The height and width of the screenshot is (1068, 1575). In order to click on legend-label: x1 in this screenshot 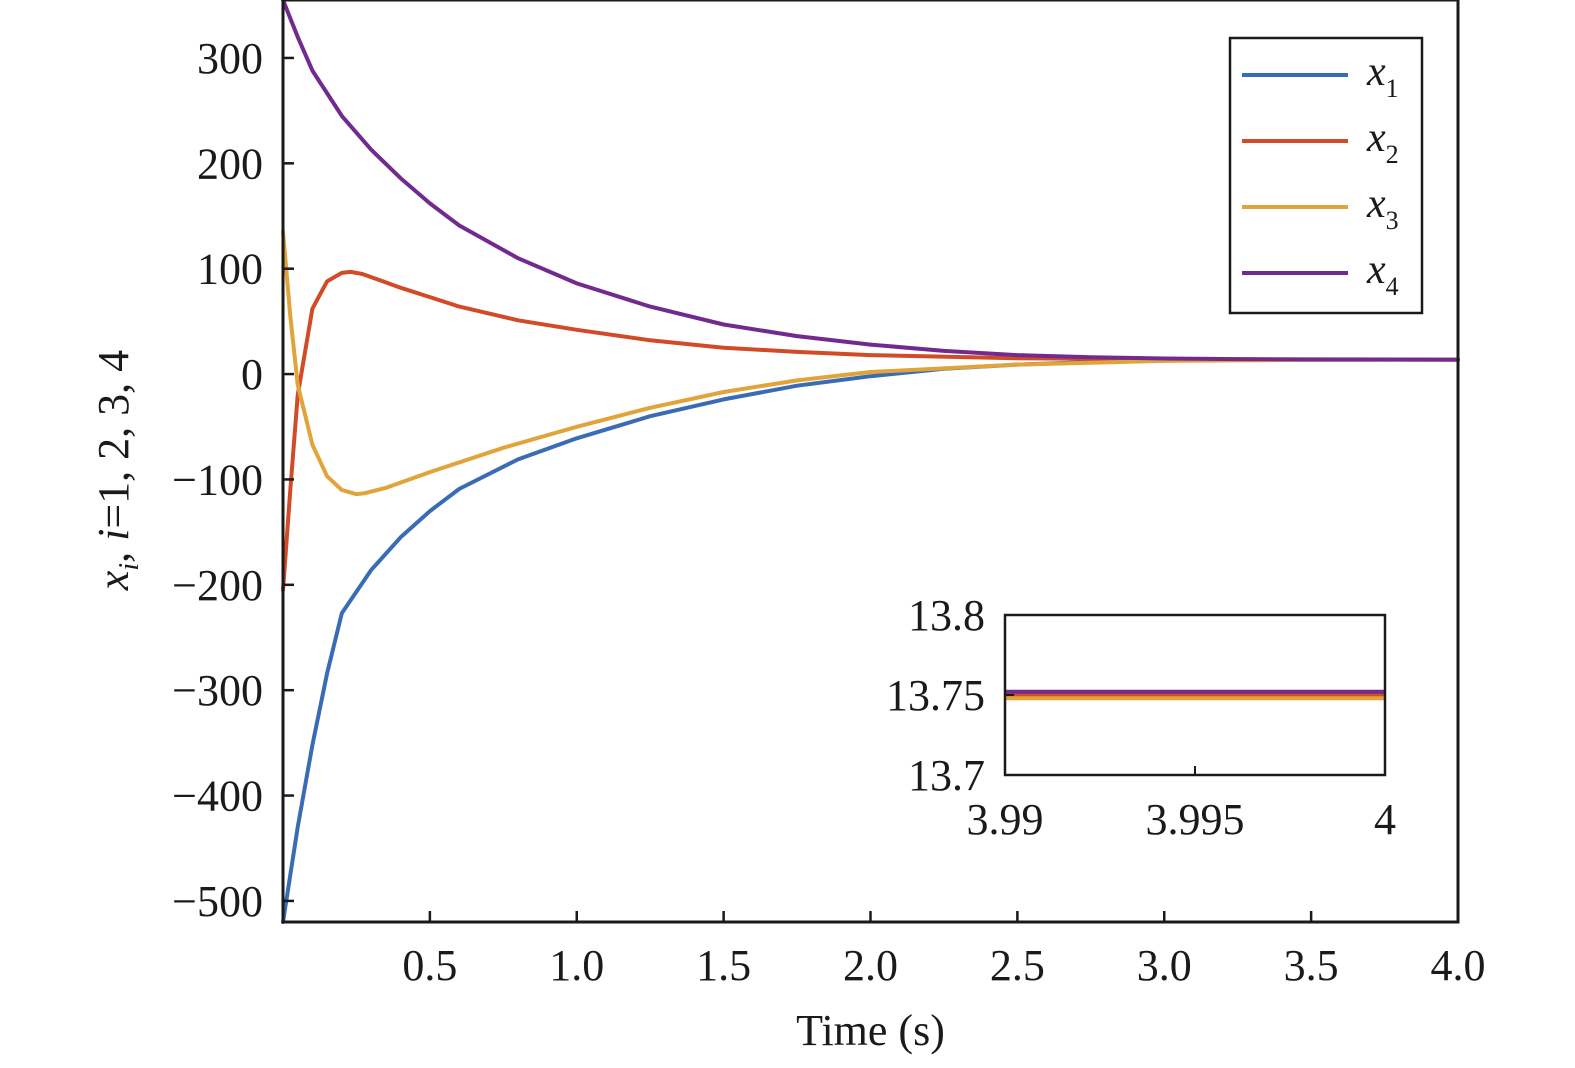, I will do `click(1382, 76)`.